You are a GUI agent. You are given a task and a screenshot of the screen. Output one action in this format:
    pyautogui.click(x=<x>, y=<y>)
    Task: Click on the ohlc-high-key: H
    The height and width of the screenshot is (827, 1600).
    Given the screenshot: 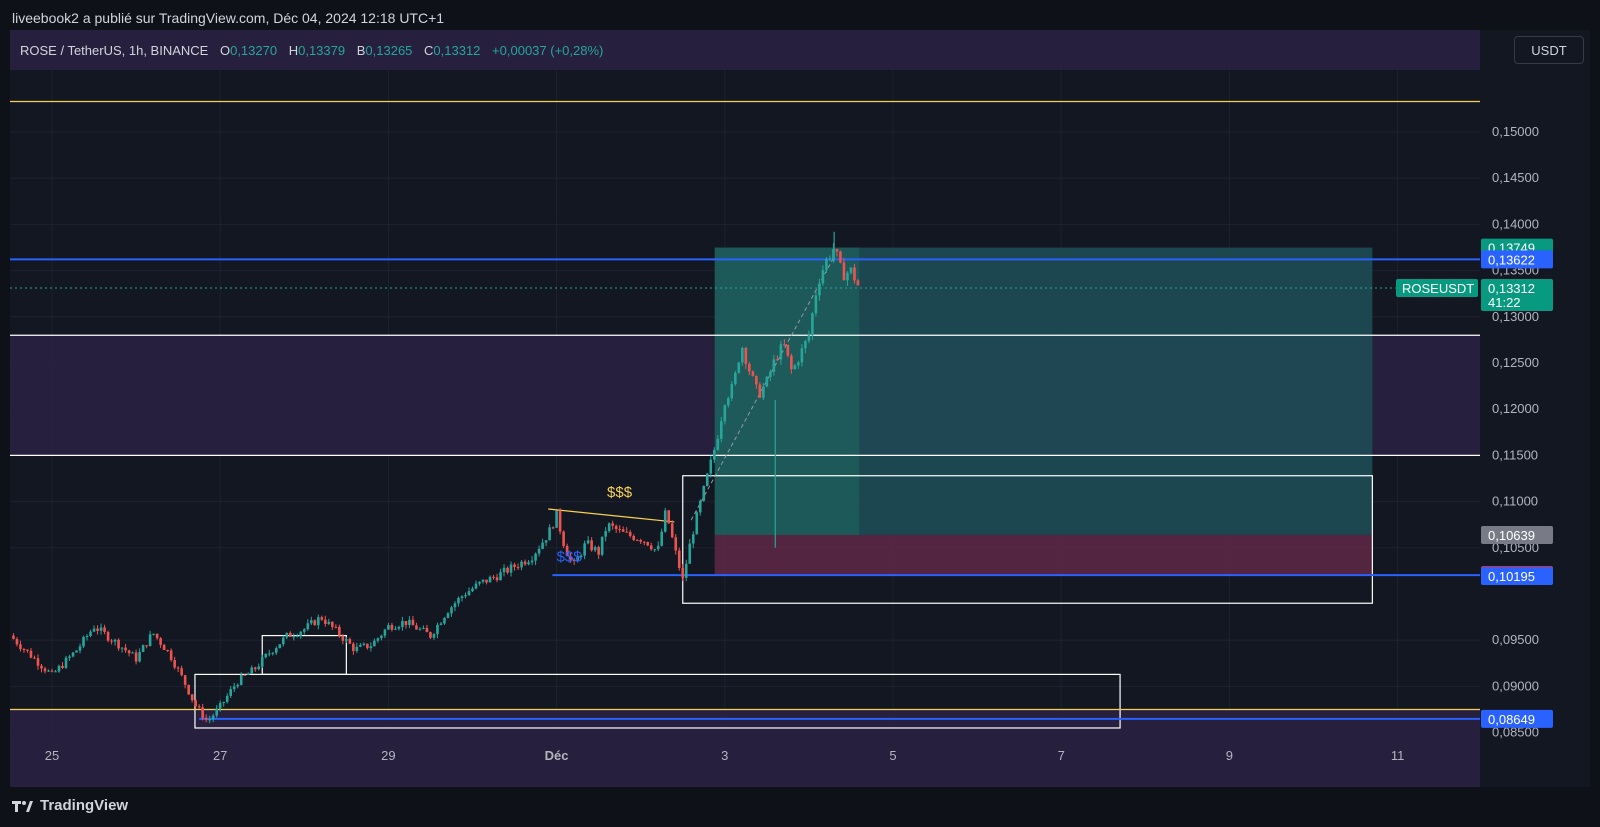 What is the action you would take?
    pyautogui.click(x=293, y=50)
    